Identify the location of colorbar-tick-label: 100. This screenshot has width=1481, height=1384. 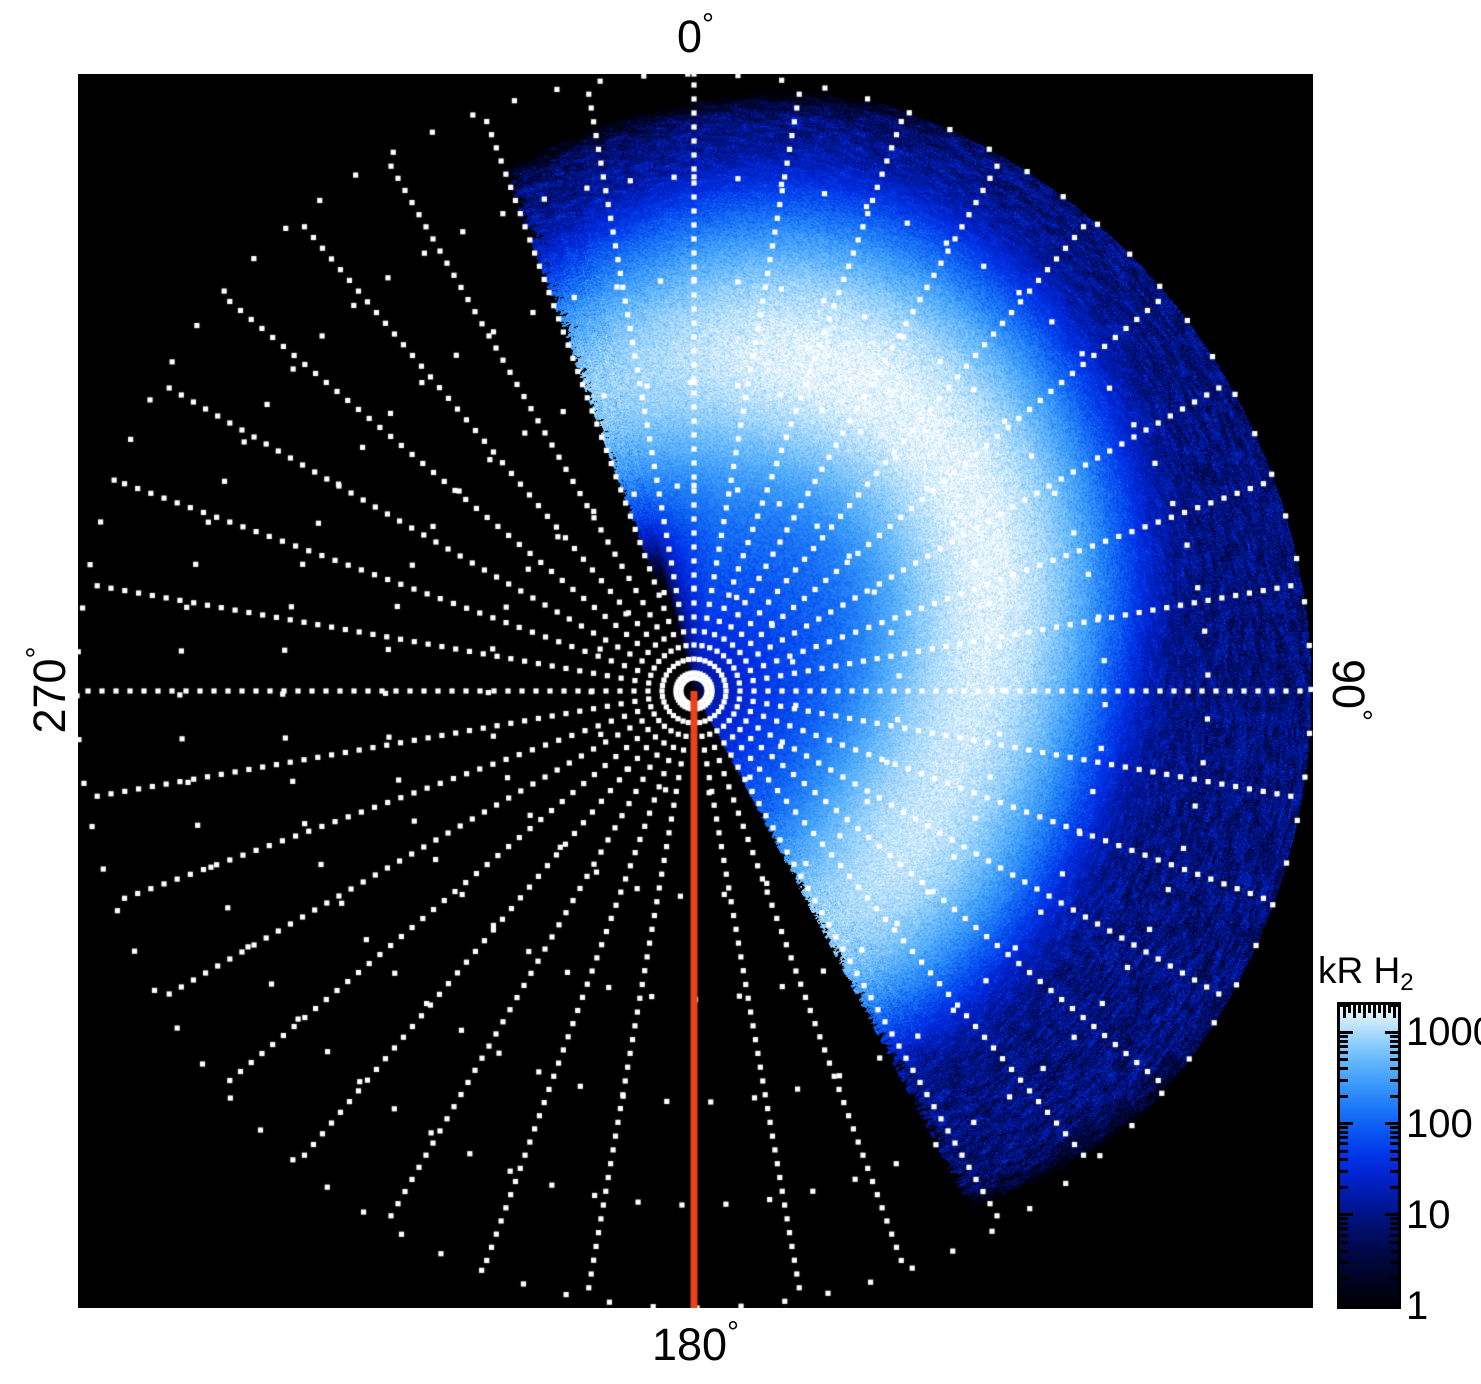
(1439, 1123).